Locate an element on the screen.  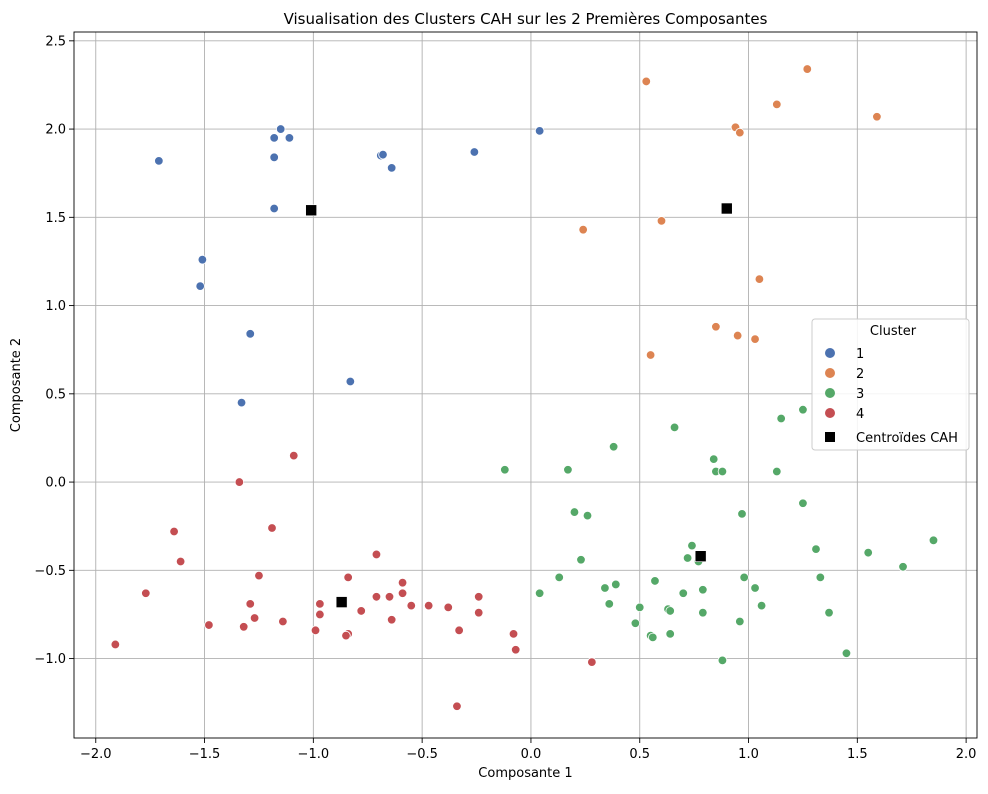
legend: Cluster 1 2 3 4 Centroïdes CAH is located at coordinates (890, 384).